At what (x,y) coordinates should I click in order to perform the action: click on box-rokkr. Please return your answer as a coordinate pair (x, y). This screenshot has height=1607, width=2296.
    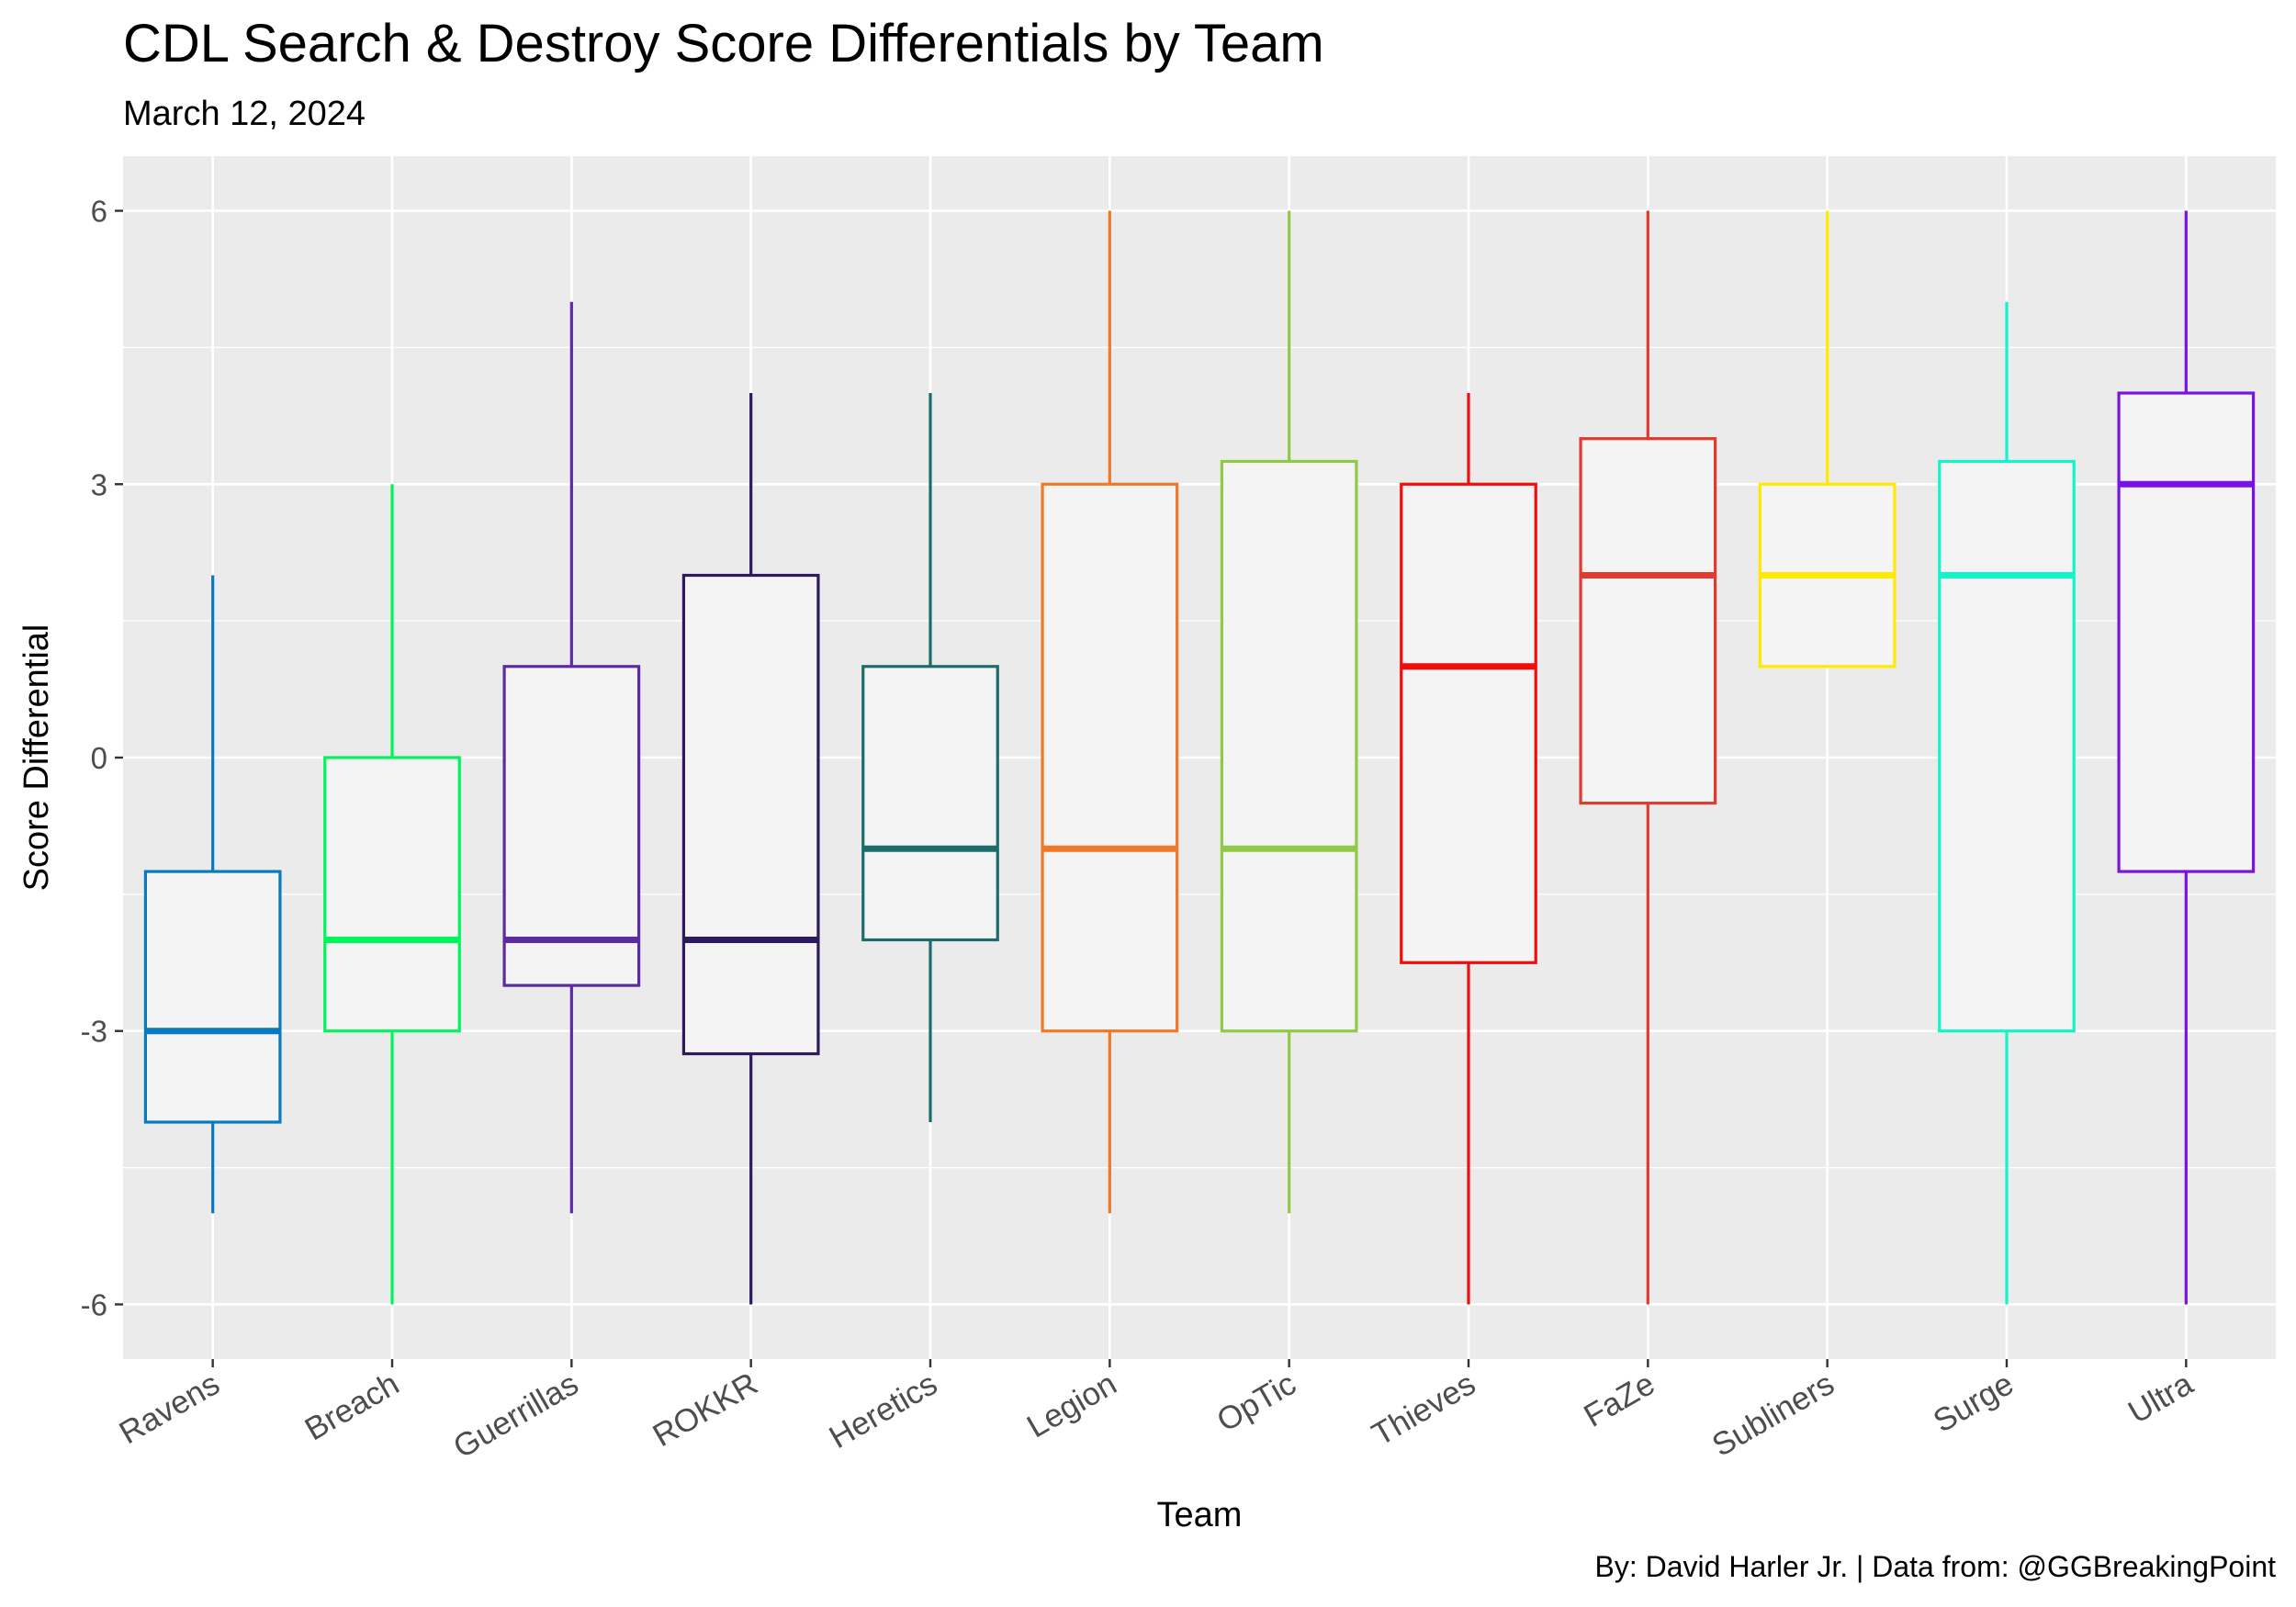
    Looking at the image, I should click on (750, 849).